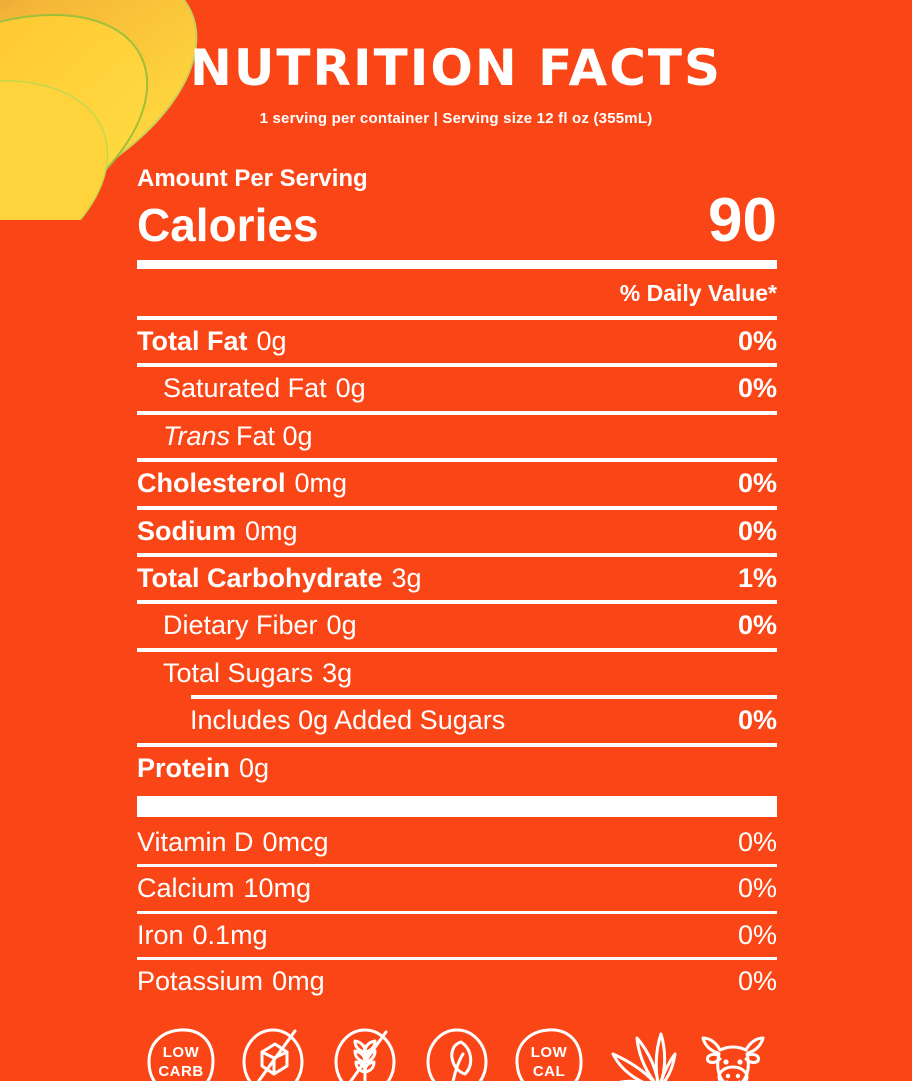  What do you see at coordinates (457, 483) in the screenshot?
I see `nutrient-row-cholesterol: Cholesterol 0mg 0%` at bounding box center [457, 483].